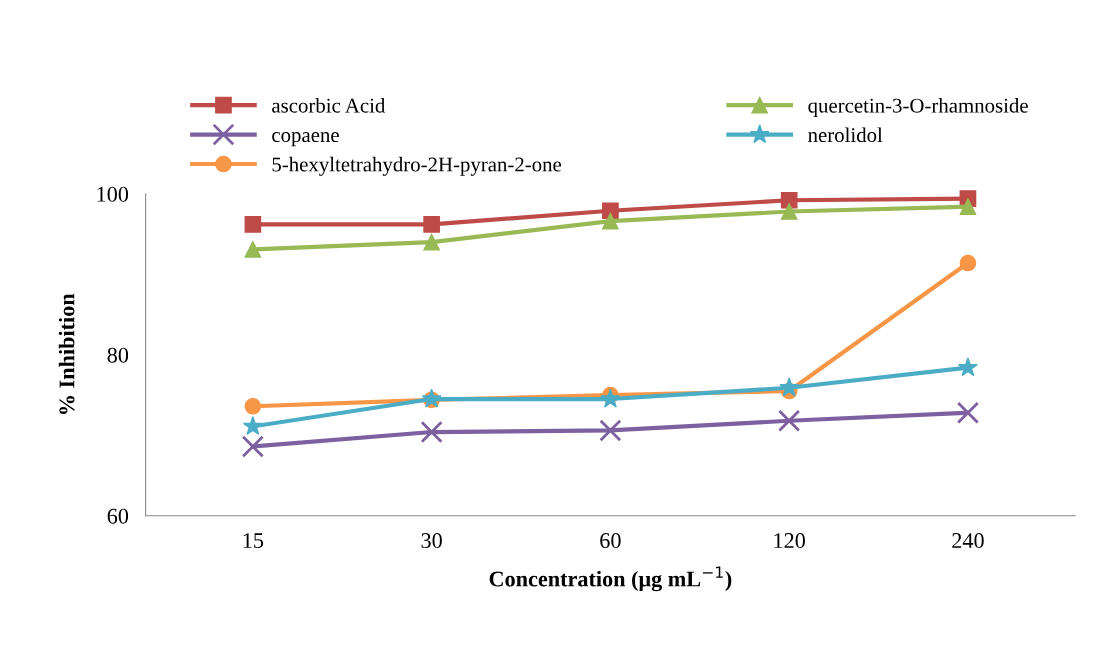 This screenshot has height=657, width=1120. I want to click on x-tick-label: 15, so click(253, 541).